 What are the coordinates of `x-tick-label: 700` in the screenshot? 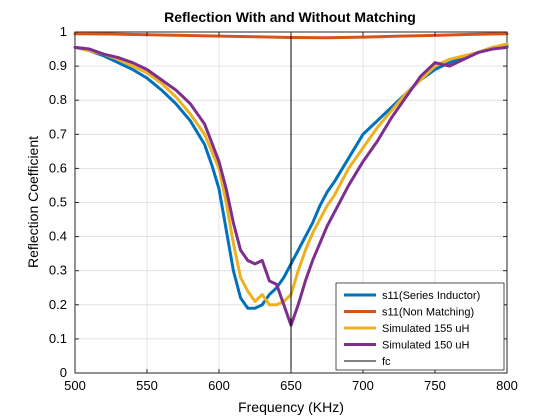 It's located at (363, 385).